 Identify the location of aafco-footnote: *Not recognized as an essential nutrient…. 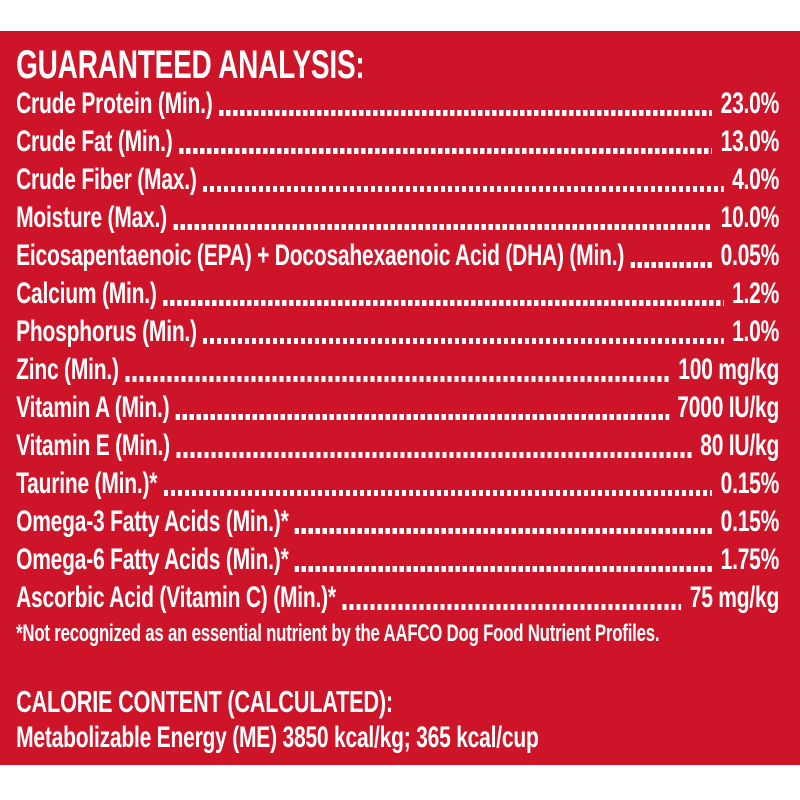
(338, 633).